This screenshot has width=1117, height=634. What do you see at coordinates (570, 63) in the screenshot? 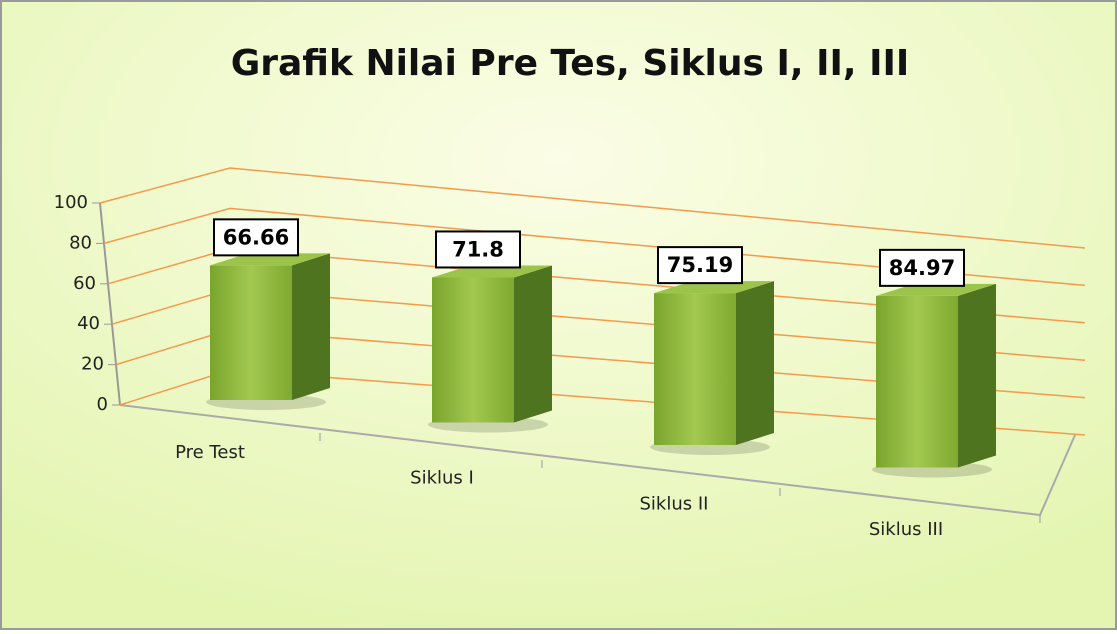
I see `chart-title: Grafik Nilai Pre Tes, Siklus I, II, III` at bounding box center [570, 63].